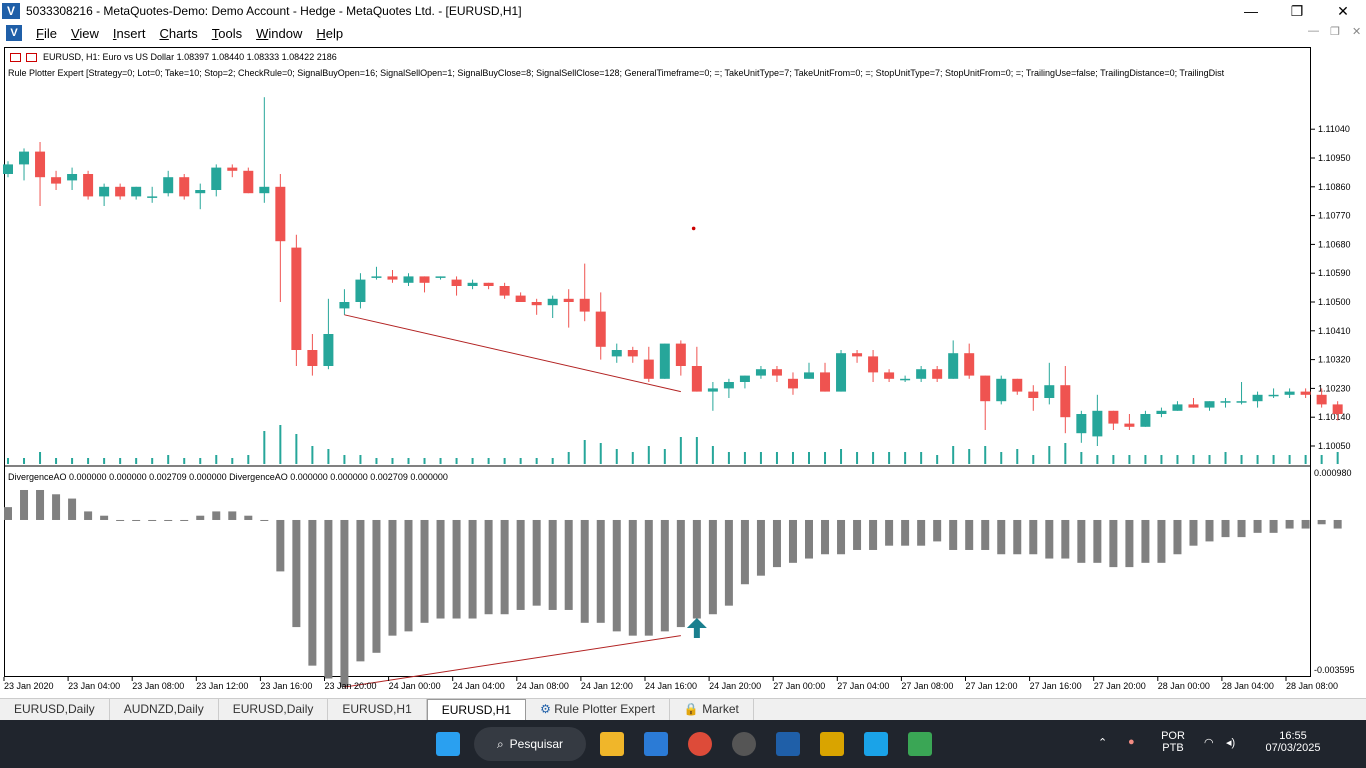  What do you see at coordinates (1103, 743) in the screenshot?
I see `chevron-up-icon: ⌃` at bounding box center [1103, 743].